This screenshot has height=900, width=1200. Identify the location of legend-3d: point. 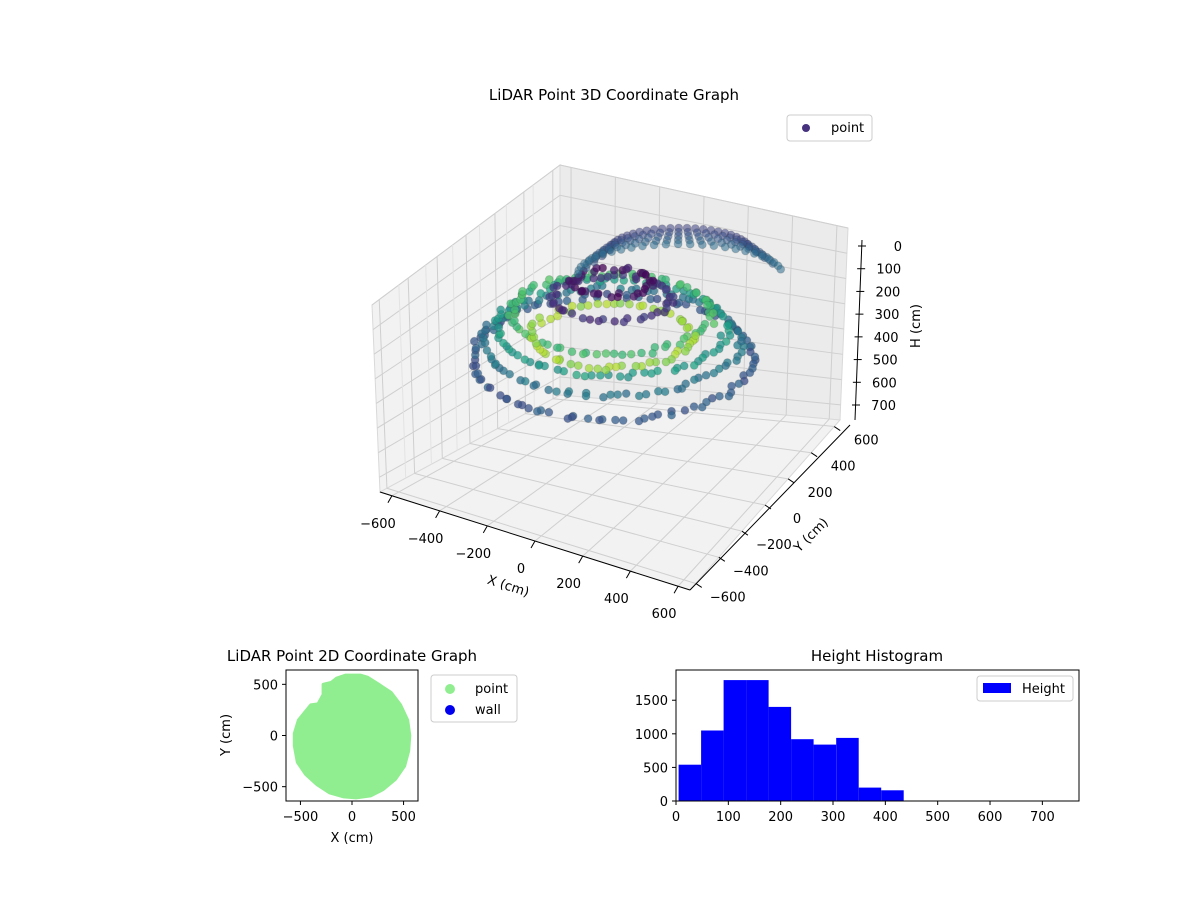
(829, 128).